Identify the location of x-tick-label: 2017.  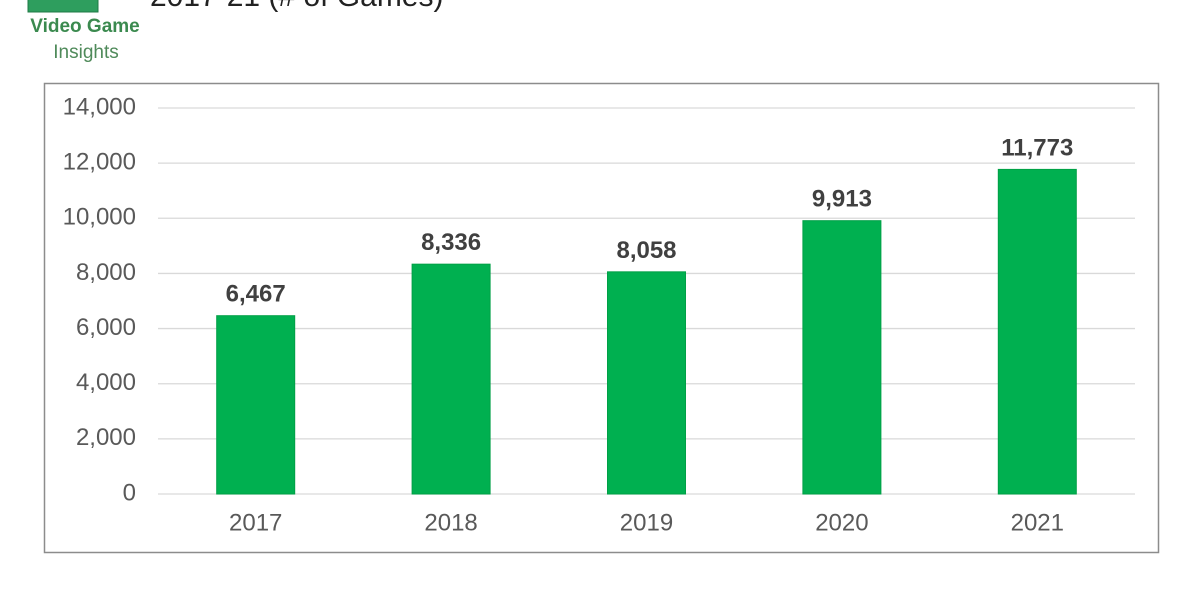
(255, 522).